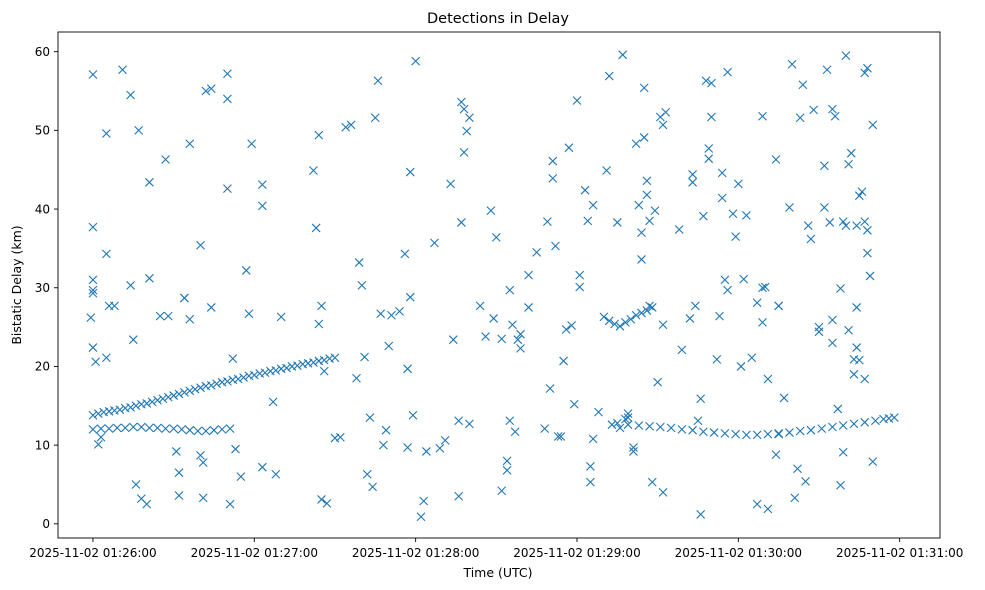  Describe the element at coordinates (42, 209) in the screenshot. I see `y-tick-label: 40` at that location.